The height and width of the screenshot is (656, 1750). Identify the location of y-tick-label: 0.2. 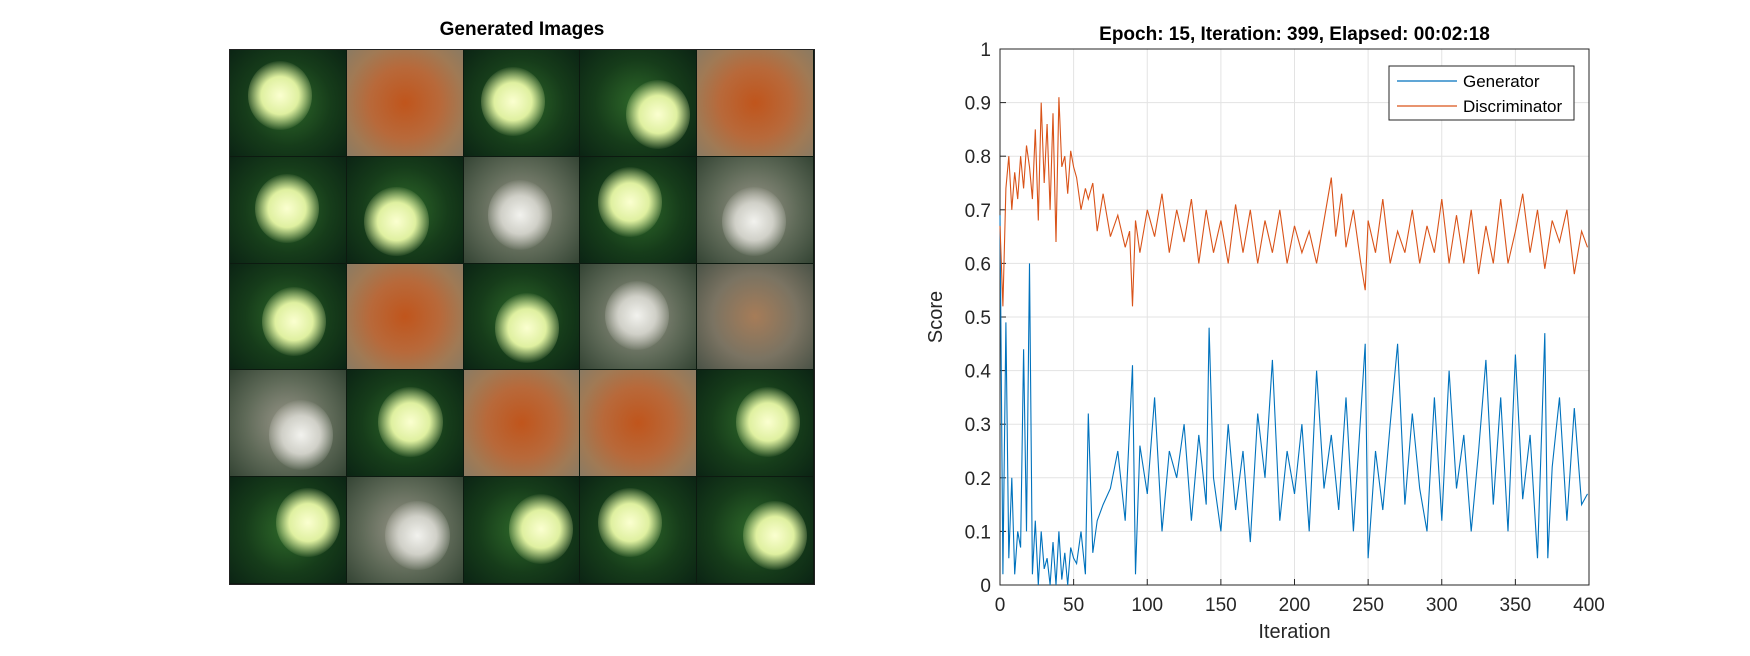
(978, 479).